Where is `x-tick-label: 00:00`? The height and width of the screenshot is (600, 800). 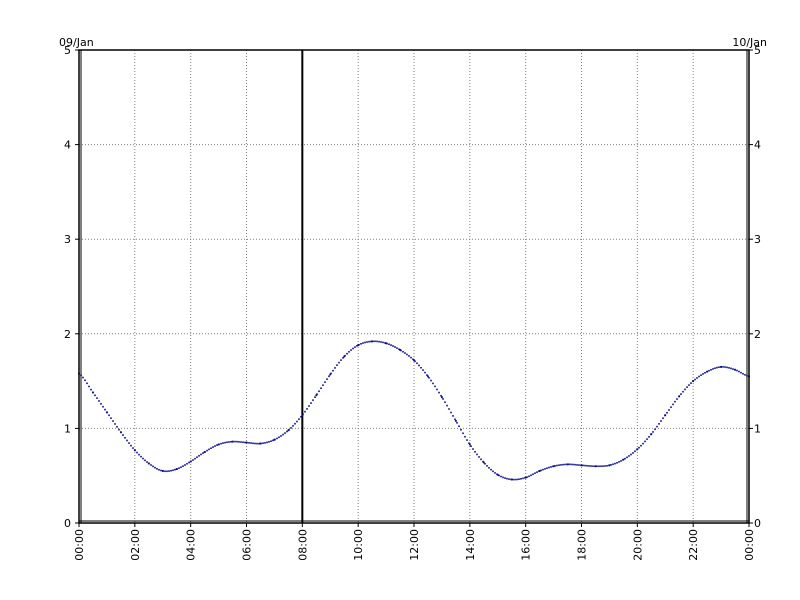 x-tick-label: 00:00 is located at coordinates (749, 545).